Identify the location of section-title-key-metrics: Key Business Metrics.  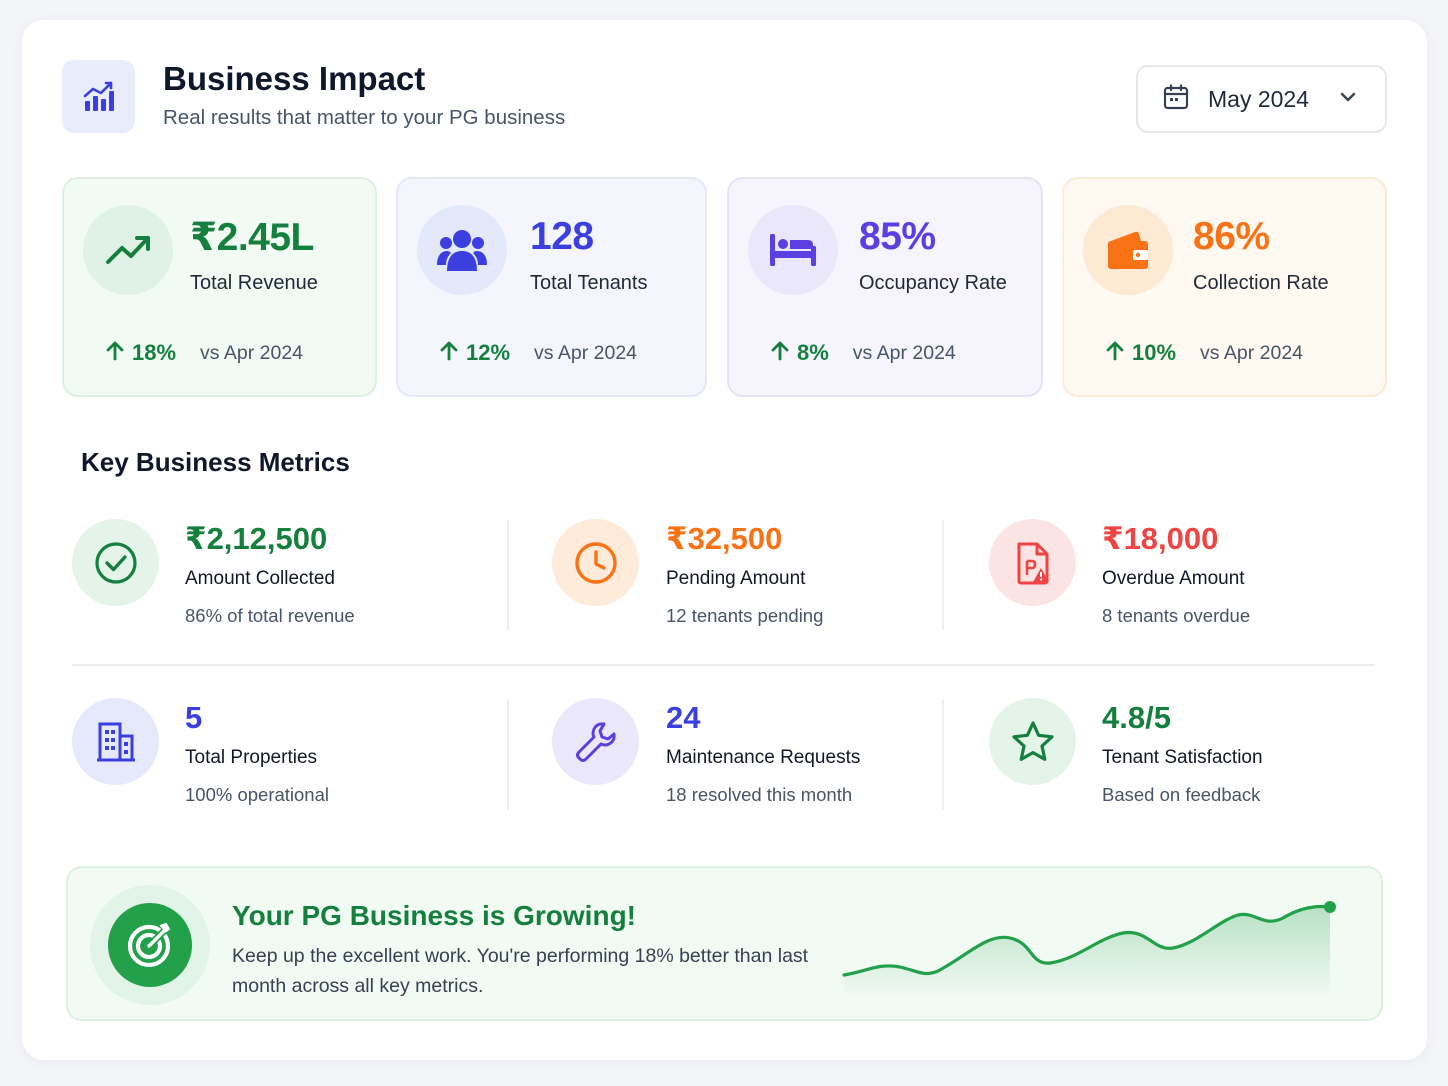
(215, 462).